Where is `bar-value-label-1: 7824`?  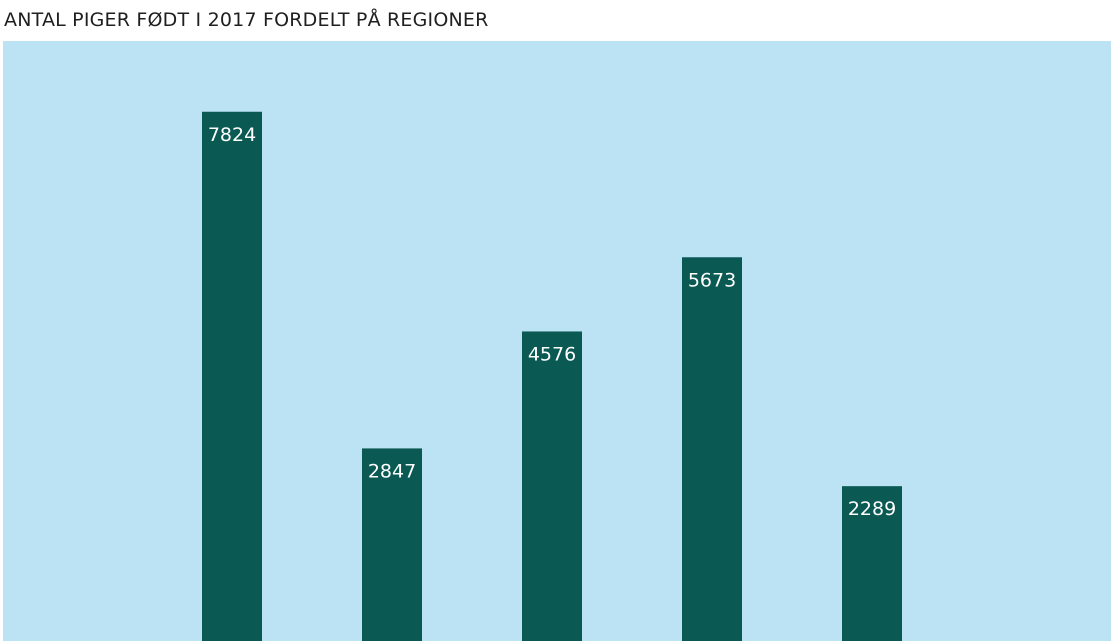 bar-value-label-1: 7824 is located at coordinates (232, 135).